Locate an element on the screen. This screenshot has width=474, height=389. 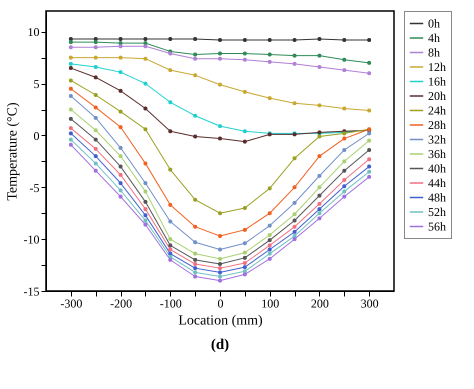
y-axis-title: Temperature (°C) is located at coordinates (13, 151).